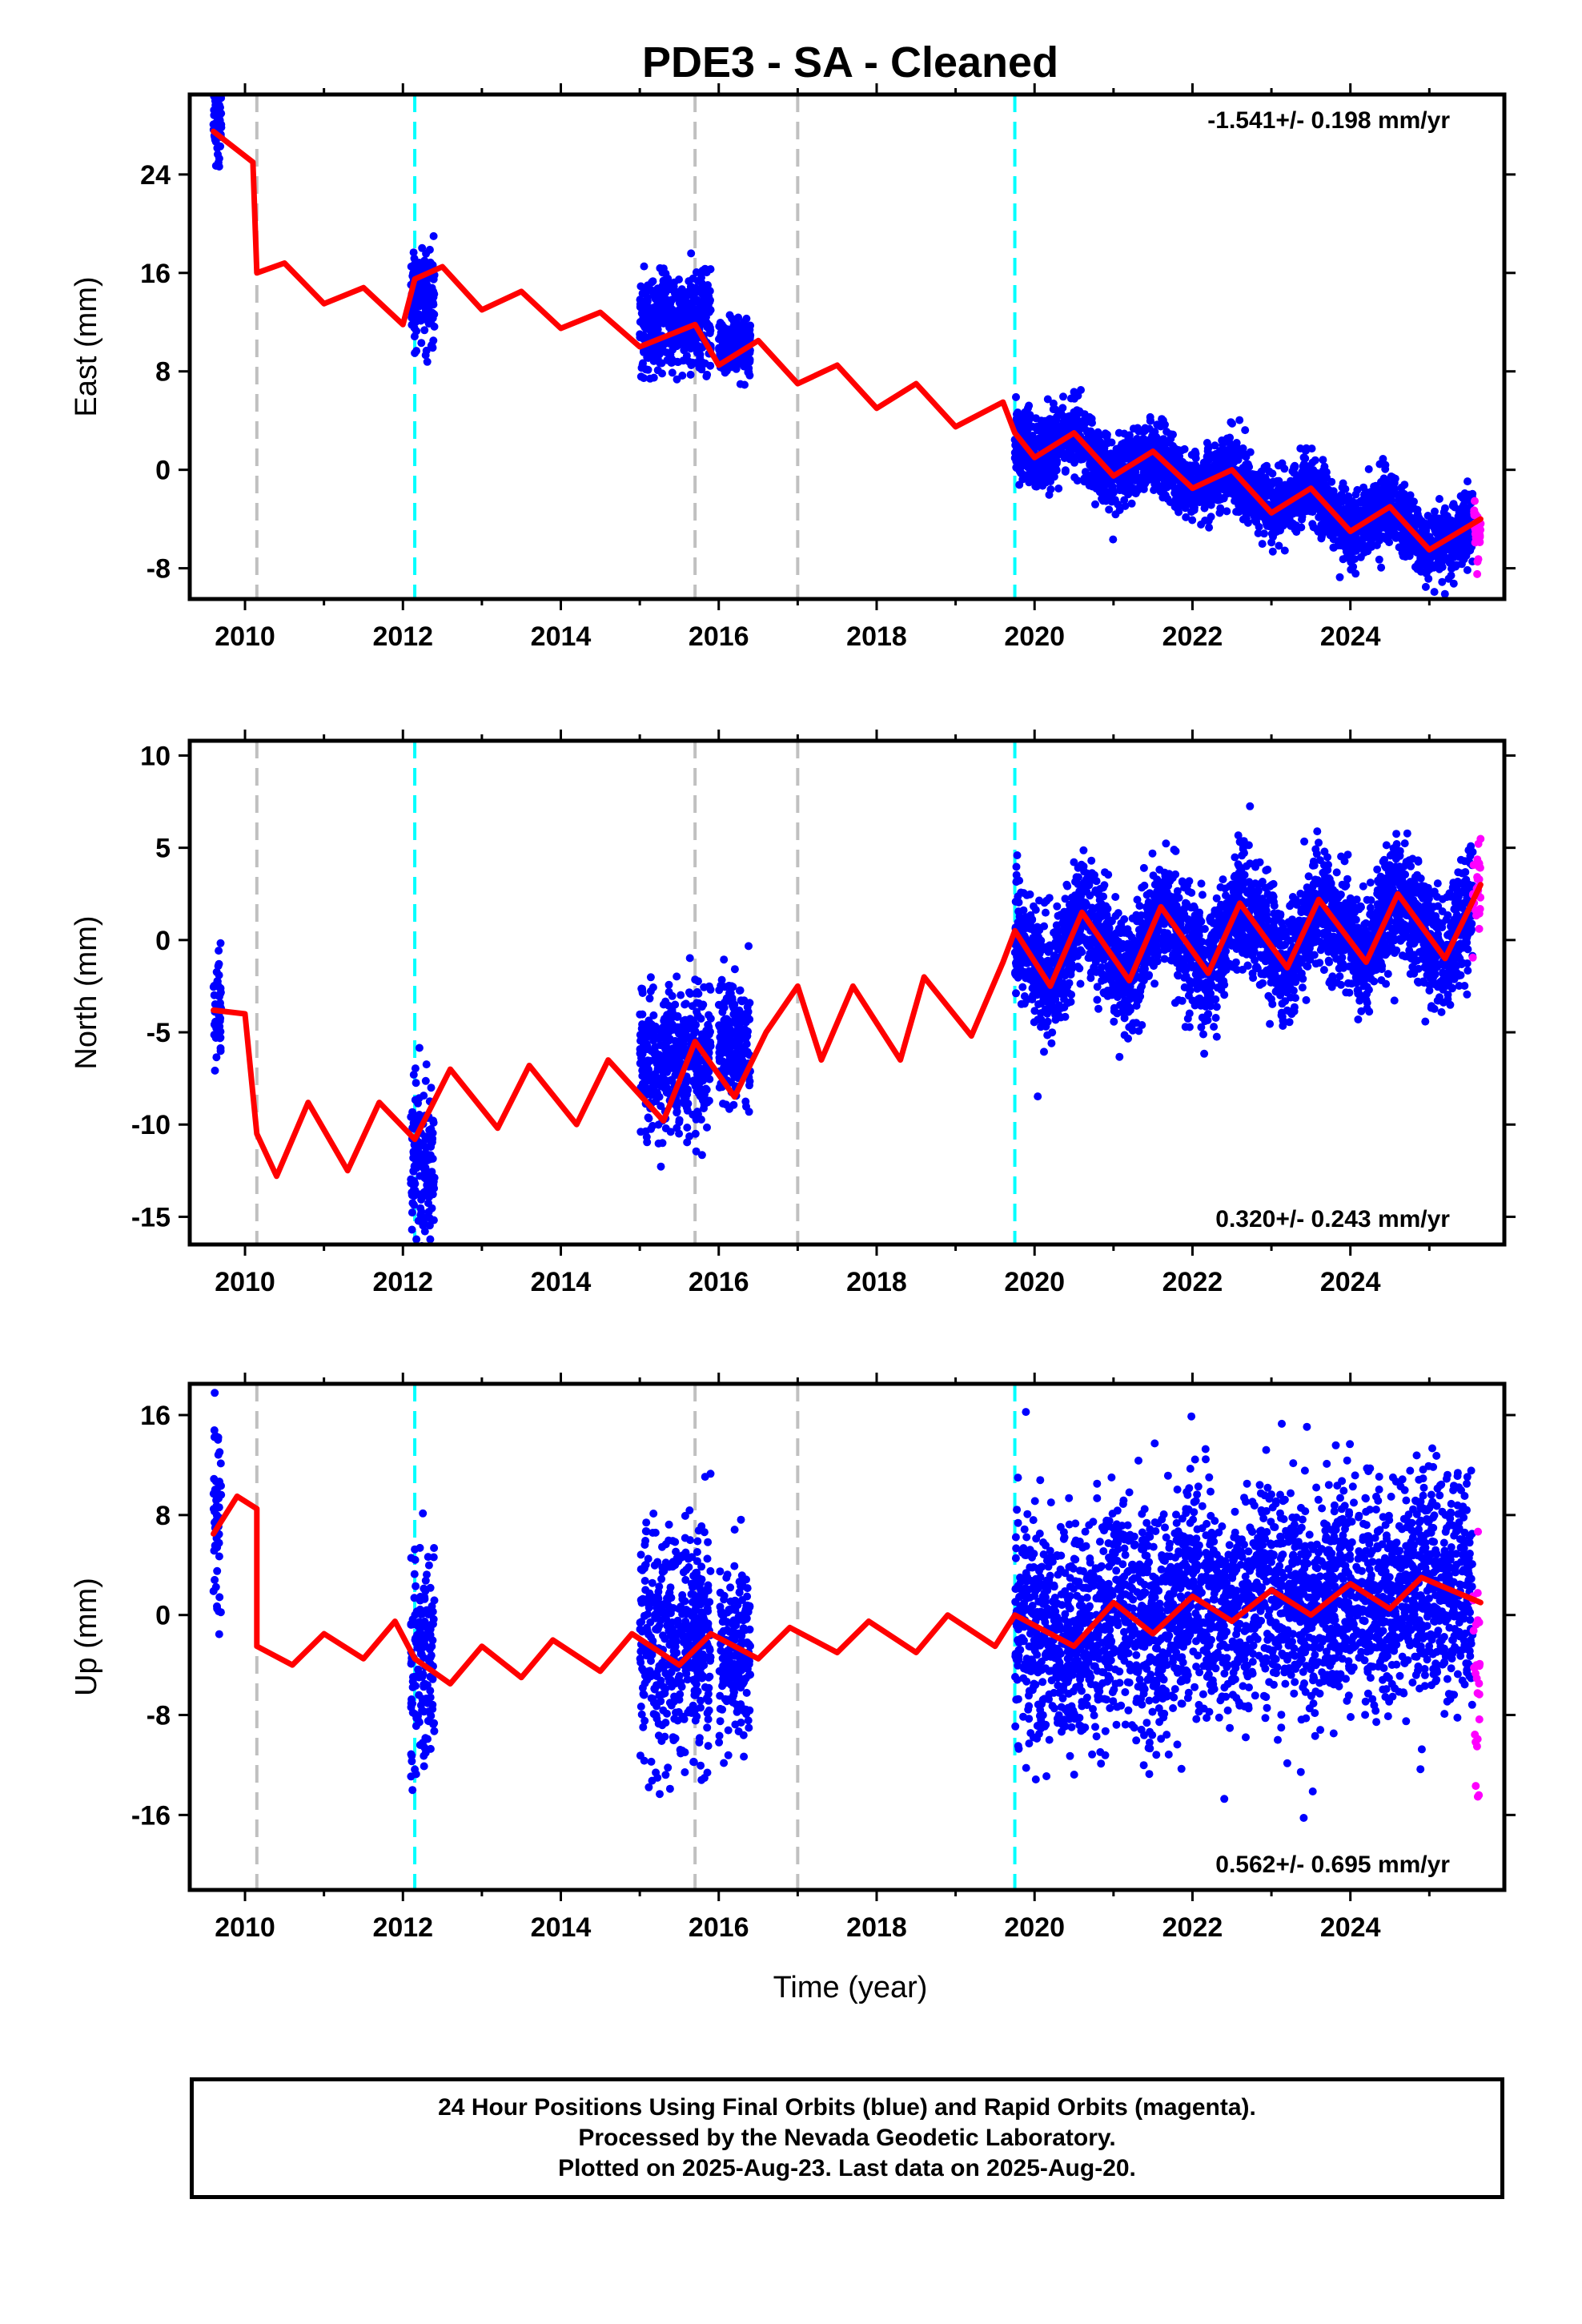 Image resolution: width=1582 pixels, height=2324 pixels. What do you see at coordinates (155, 274) in the screenshot?
I see `y-tick-label: 16` at bounding box center [155, 274].